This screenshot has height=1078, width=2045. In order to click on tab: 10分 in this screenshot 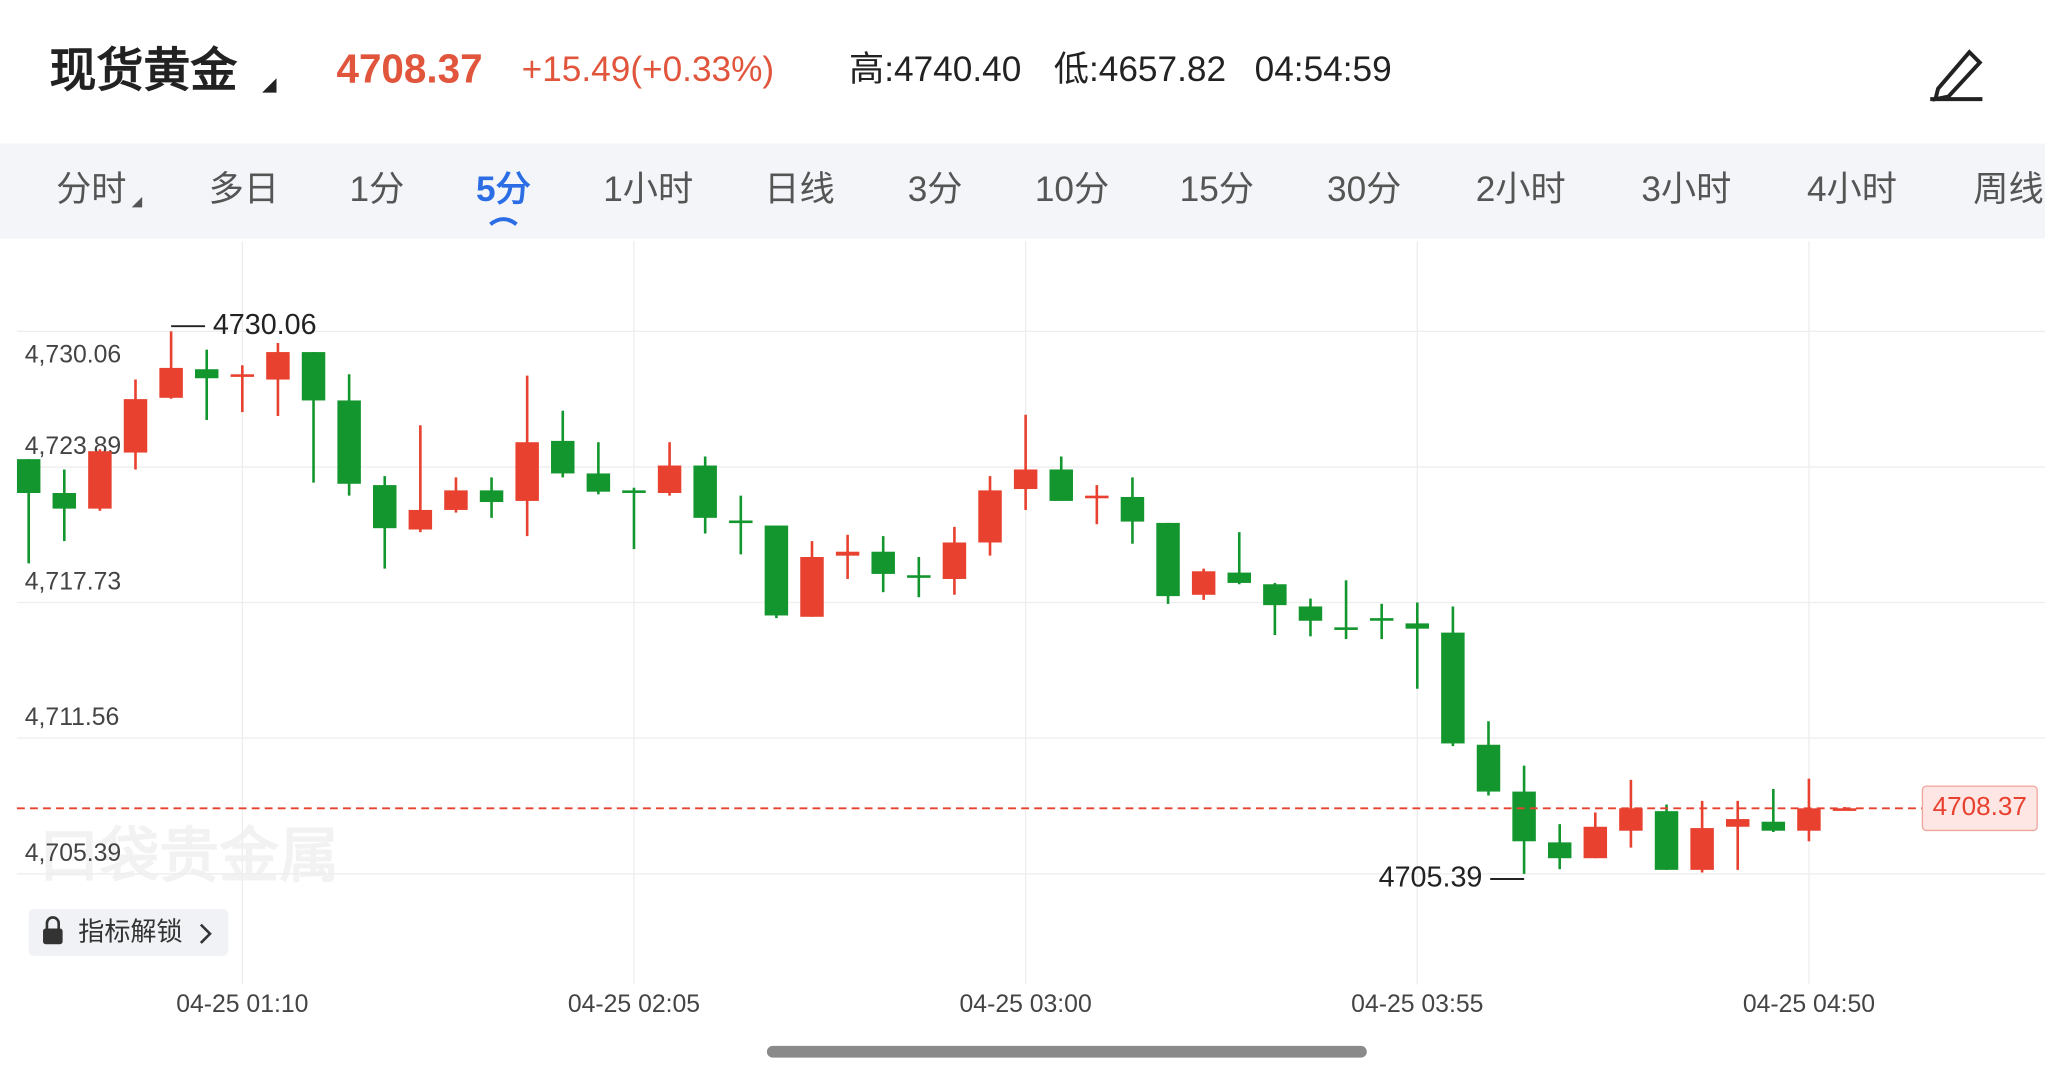, I will do `click(1072, 189)`.